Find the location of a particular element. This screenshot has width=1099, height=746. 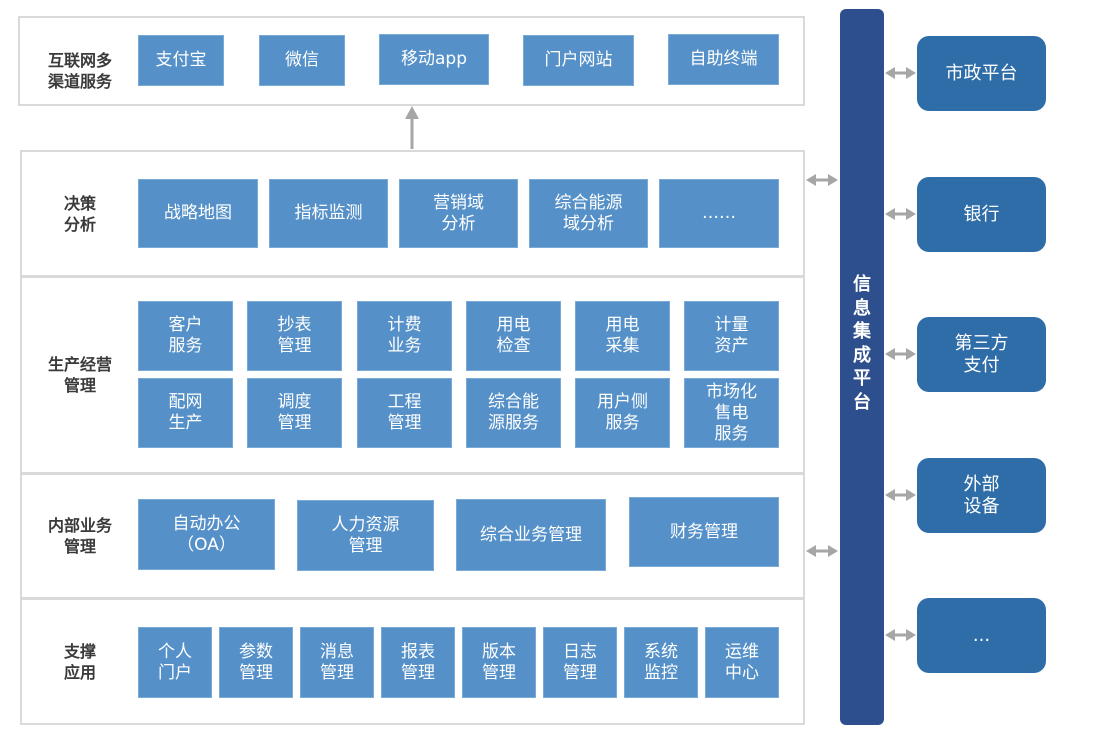

integration-platform-label: 信息集成平台 is located at coordinates (862, 343).